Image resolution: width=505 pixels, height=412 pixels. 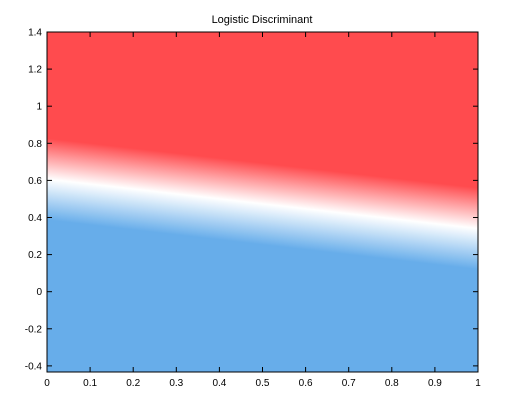 I want to click on x-tick-label: 0.7, so click(x=349, y=383).